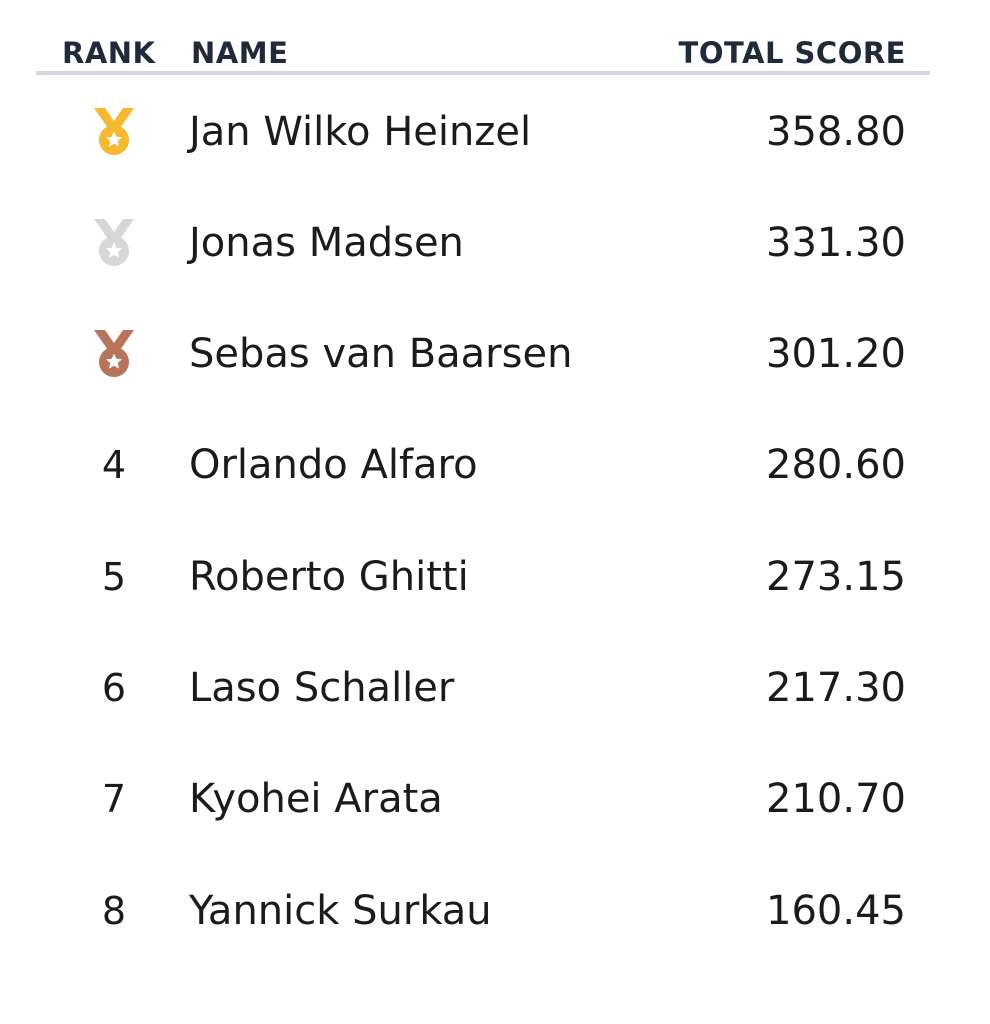 Image resolution: width=990 pixels, height=1024 pixels. What do you see at coordinates (340, 910) in the screenshot?
I see `athlete-name: Yannick Surkau` at bounding box center [340, 910].